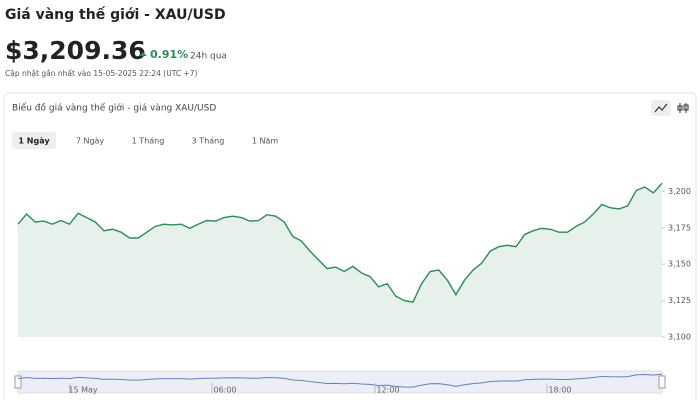 The image size is (700, 400). What do you see at coordinates (208, 141) in the screenshot?
I see `tab: 3 Tháng` at bounding box center [208, 141].